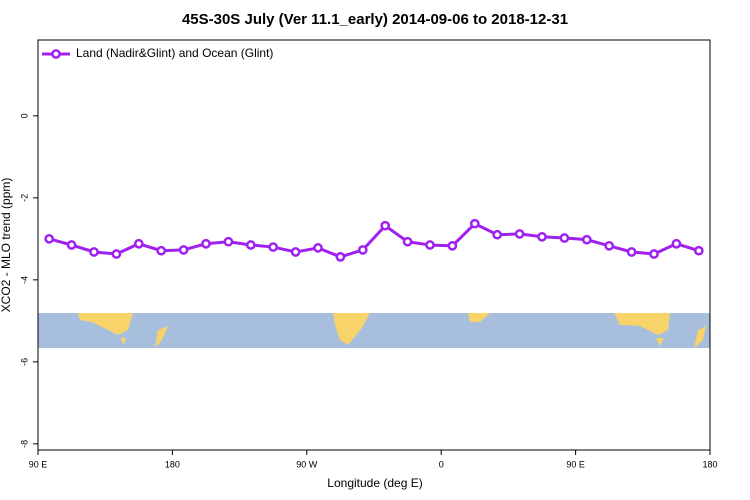  Describe the element at coordinates (374, 240) in the screenshot. I see `series-line` at that location.